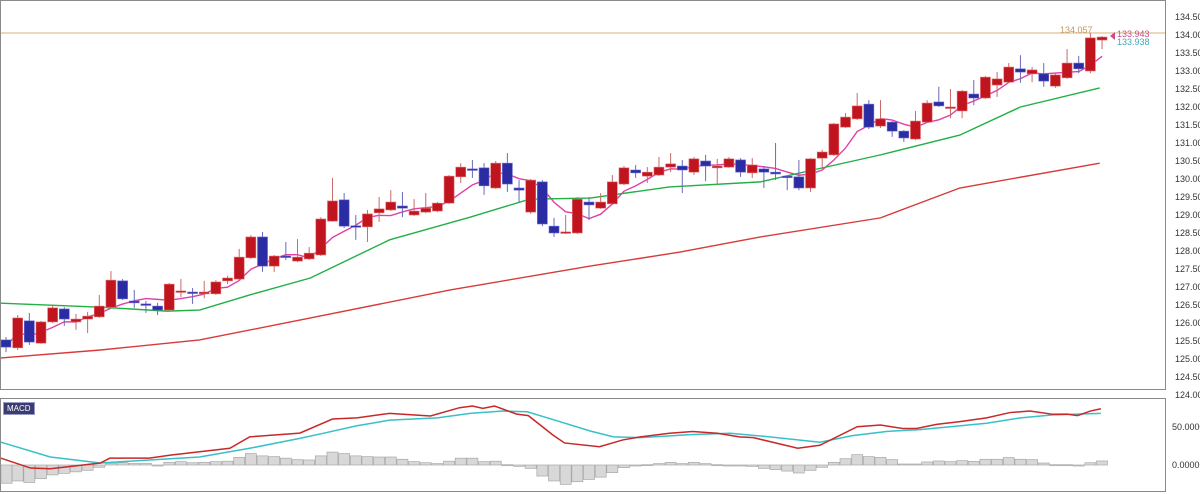  I want to click on macd-panel-title: MACD, so click(19, 408).